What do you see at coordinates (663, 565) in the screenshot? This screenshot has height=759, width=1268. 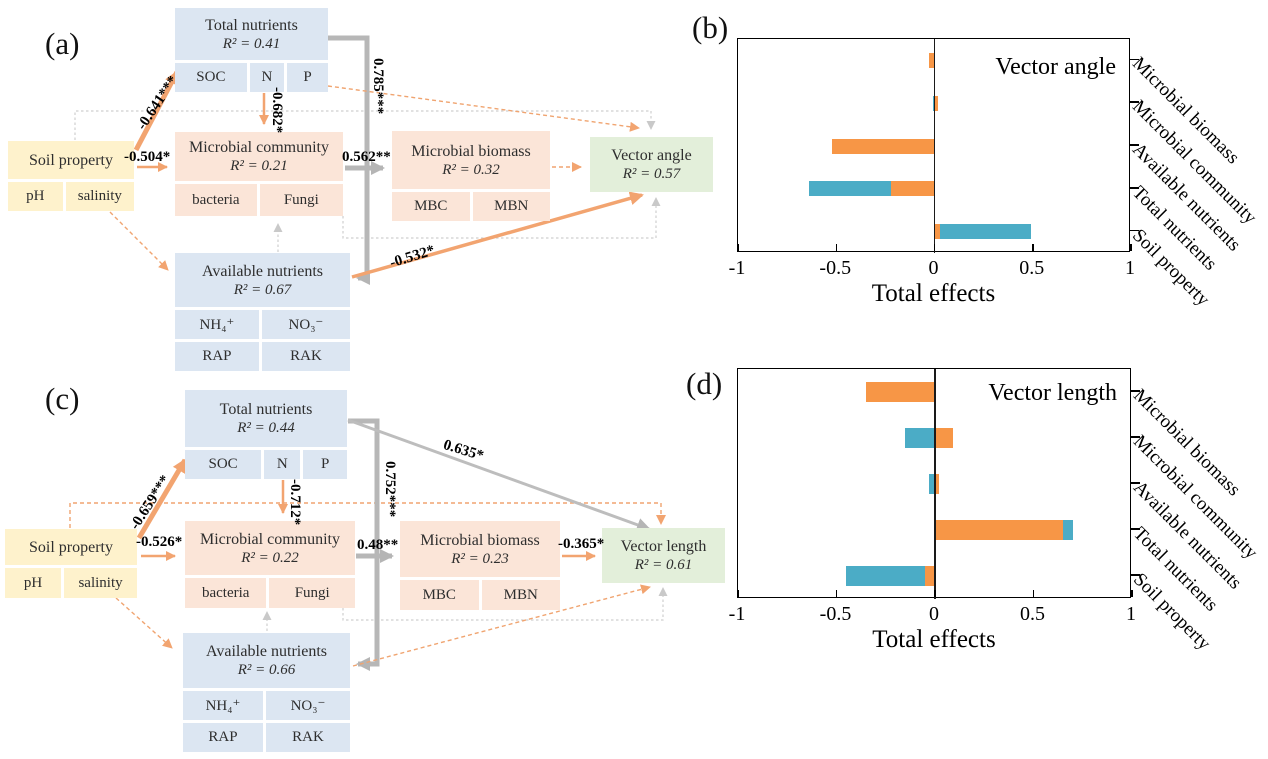 I see `node-r2: R² = 0.61` at bounding box center [663, 565].